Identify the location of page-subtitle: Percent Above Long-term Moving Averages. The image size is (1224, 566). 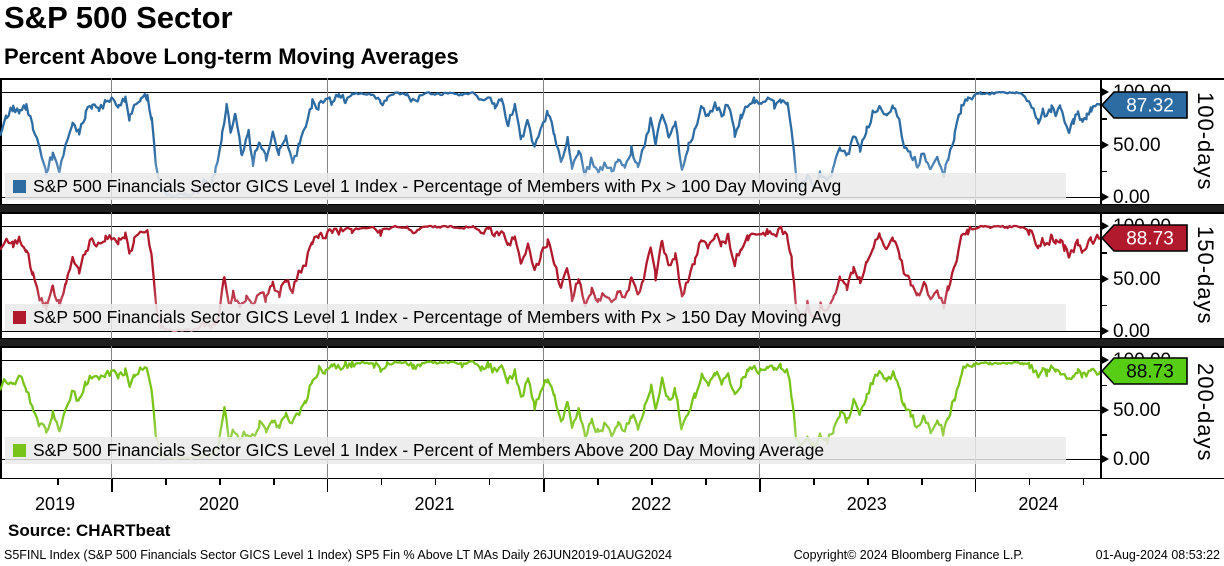
(231, 56).